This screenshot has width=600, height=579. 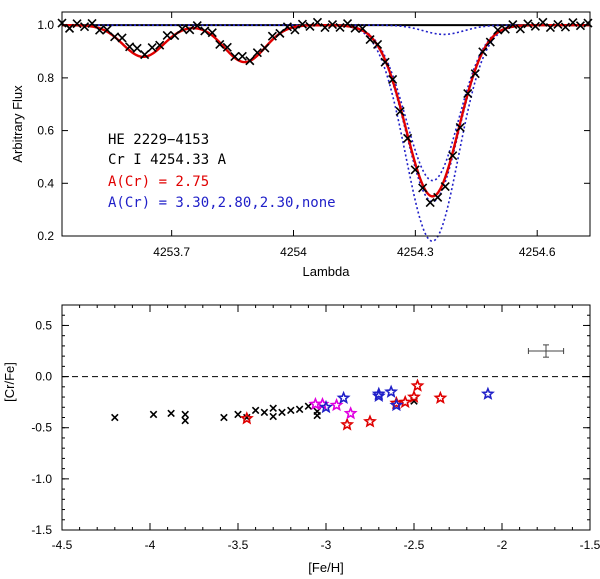 I want to click on abundance-x-tick-label: -4.5, so click(x=62, y=545).